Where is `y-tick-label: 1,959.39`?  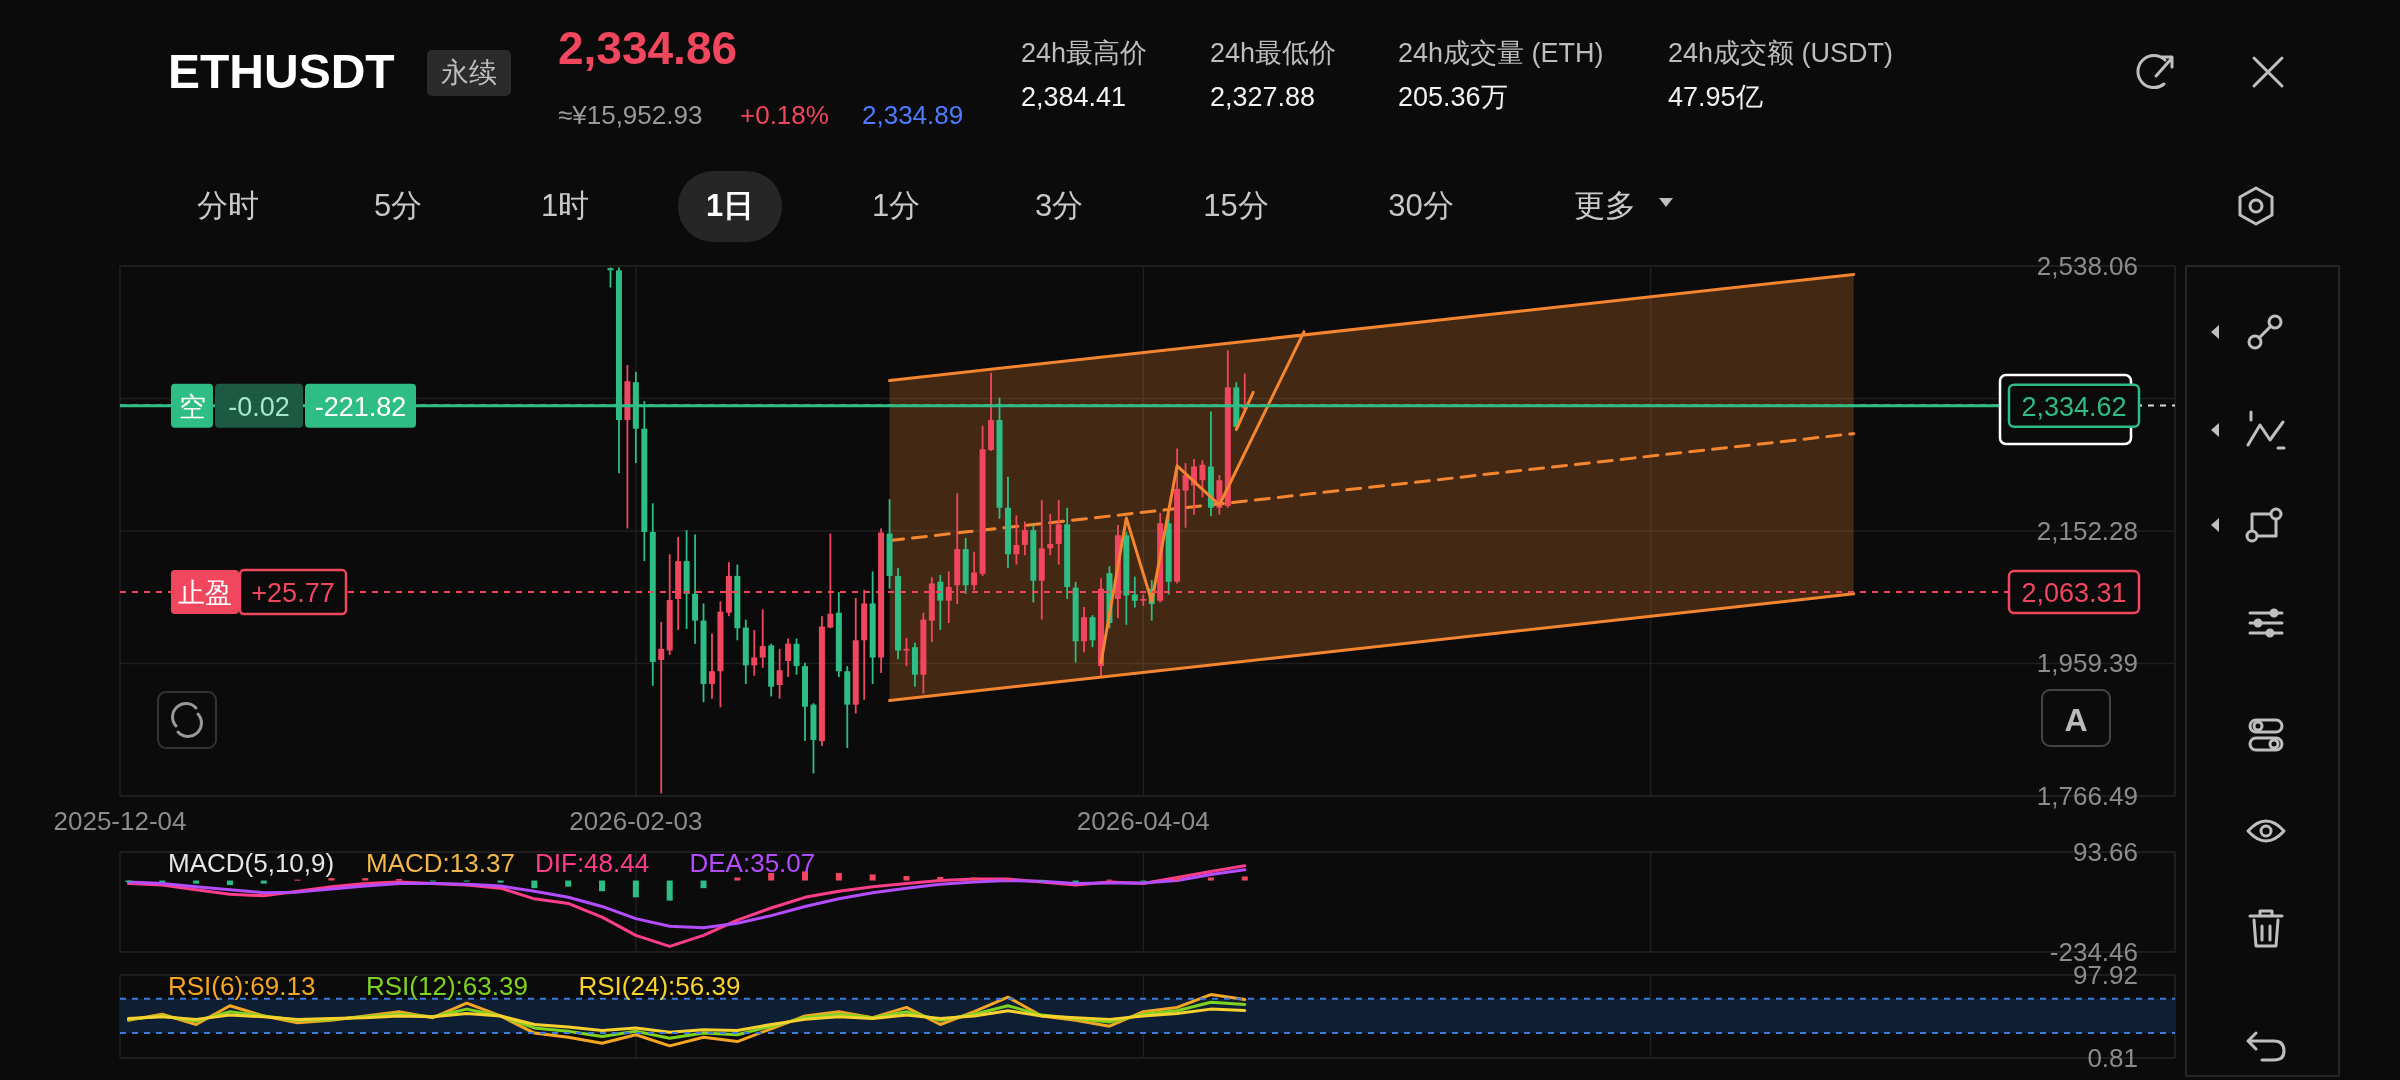 y-tick-label: 1,959.39 is located at coordinates (2087, 663).